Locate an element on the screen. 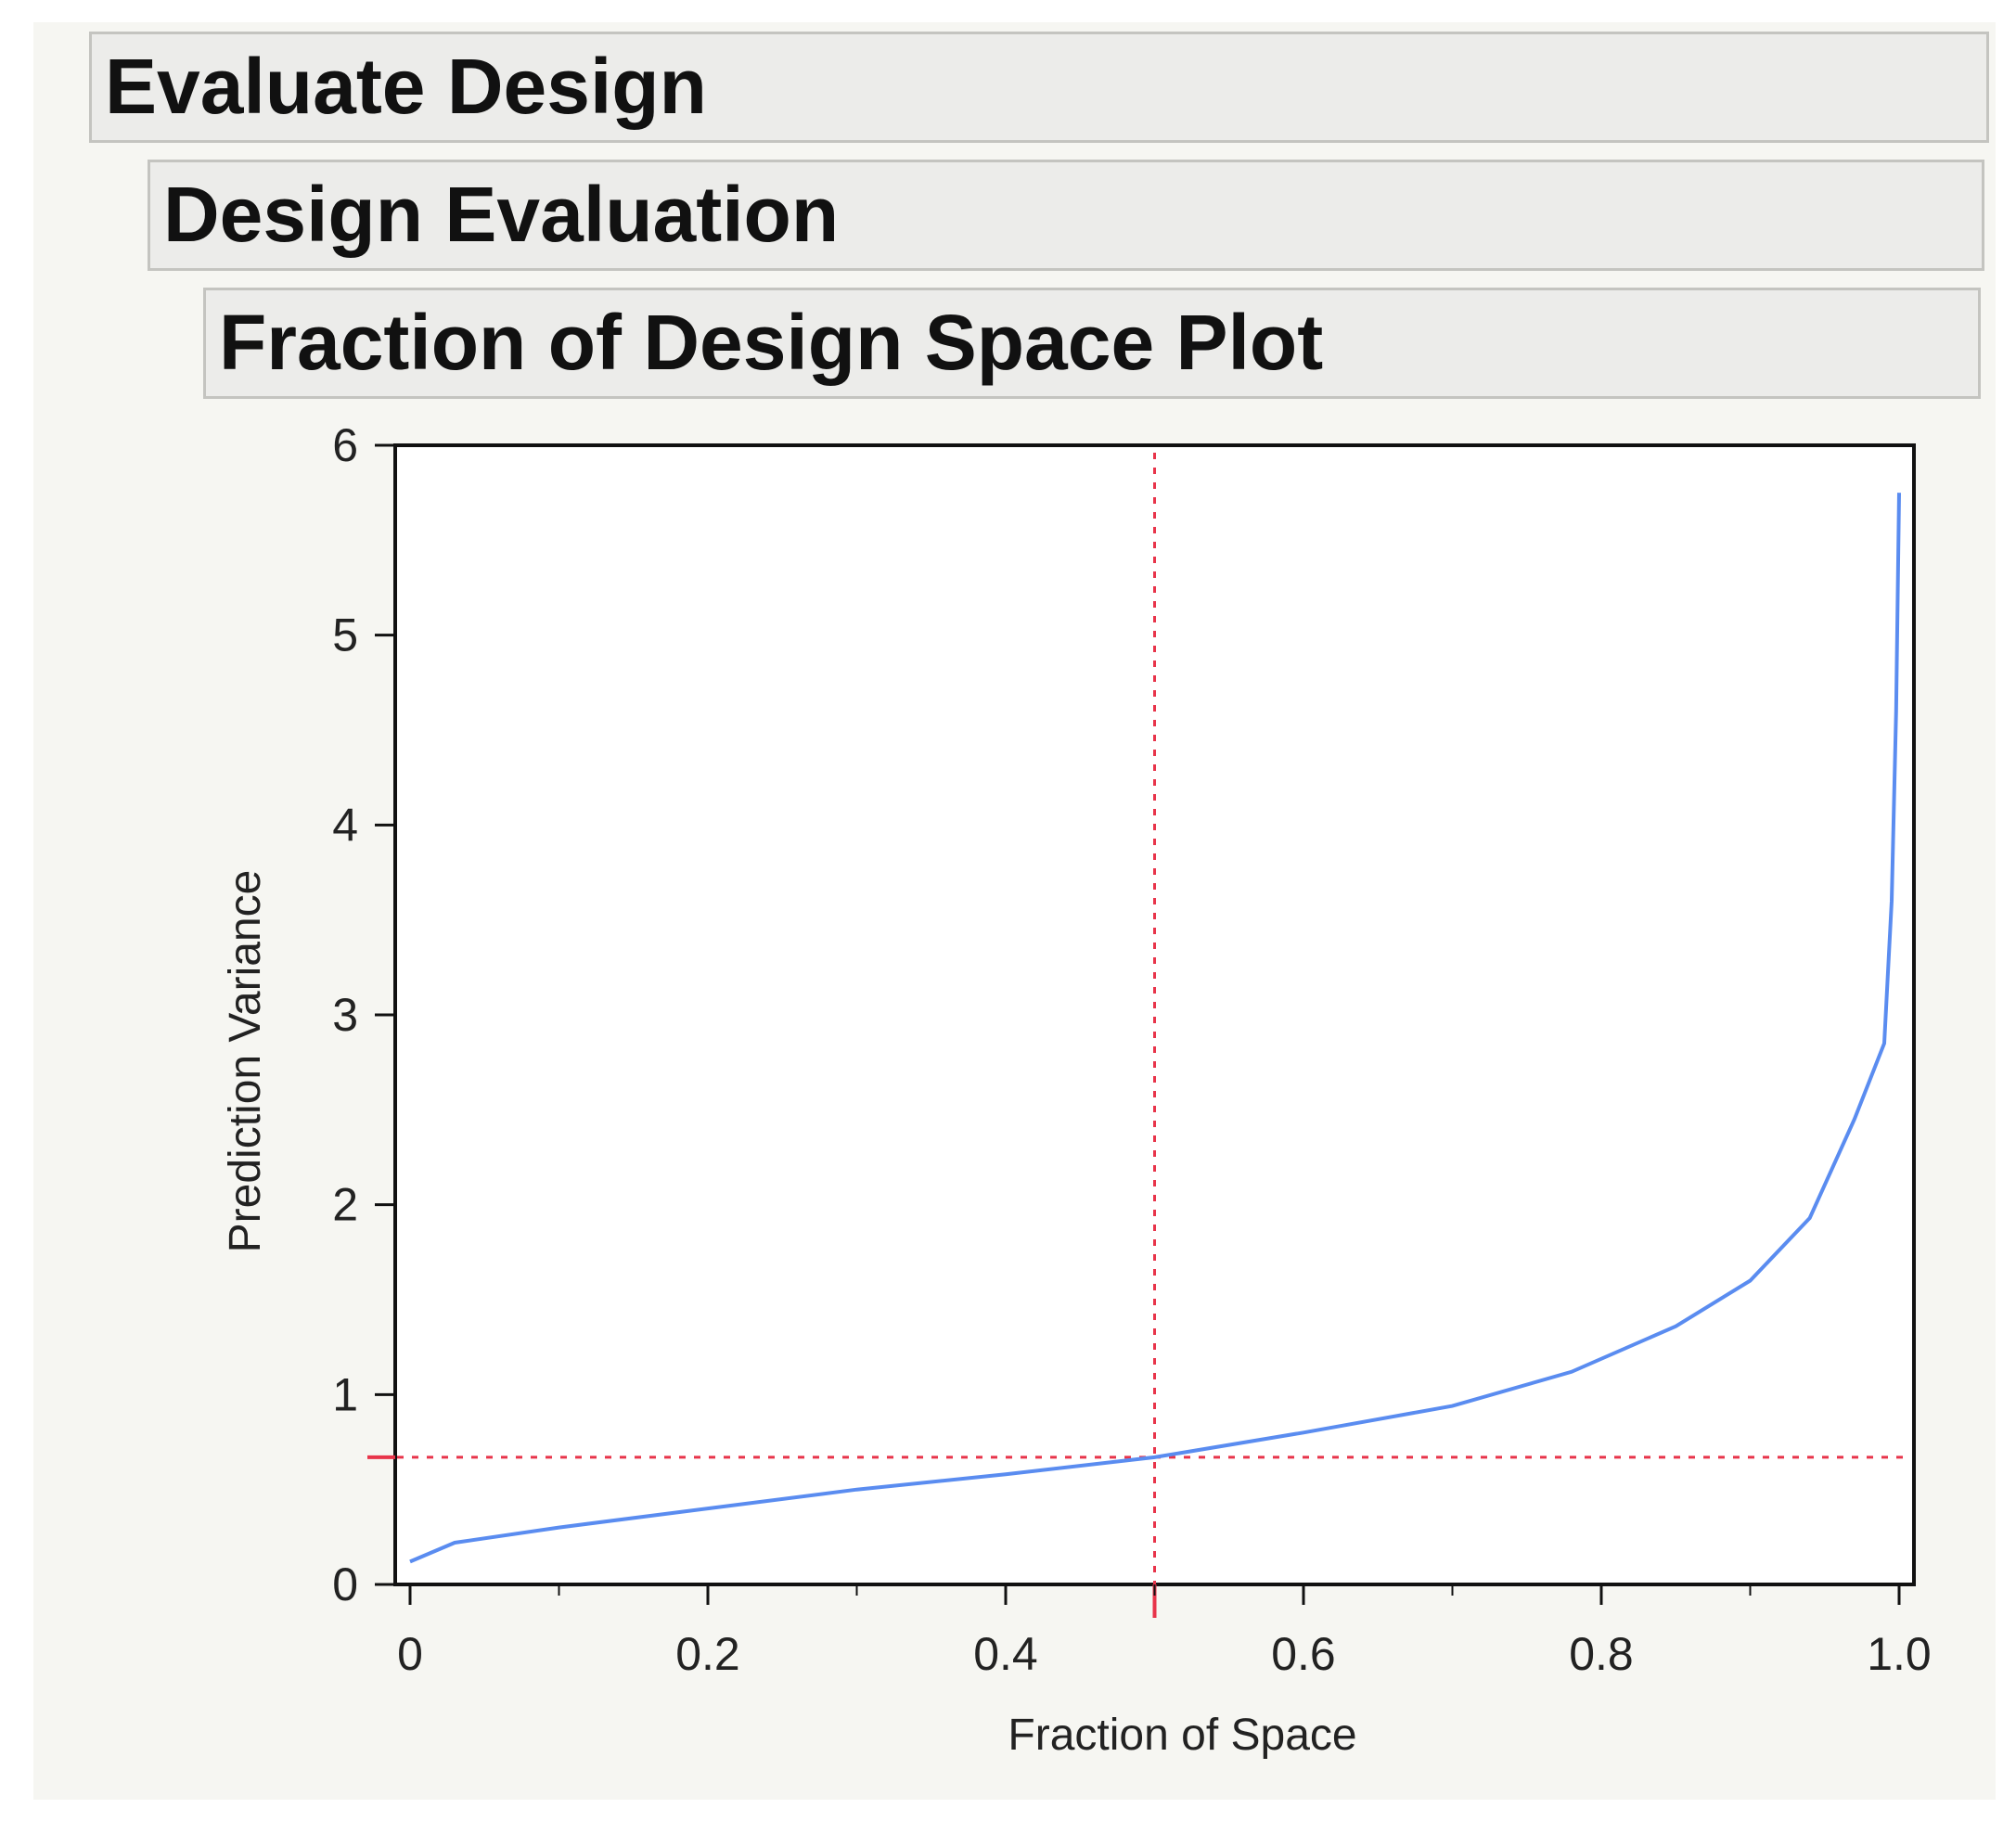  outline-header-fraction-of-design-space-plot: Fraction of Design Space Plot is located at coordinates (1092, 344).